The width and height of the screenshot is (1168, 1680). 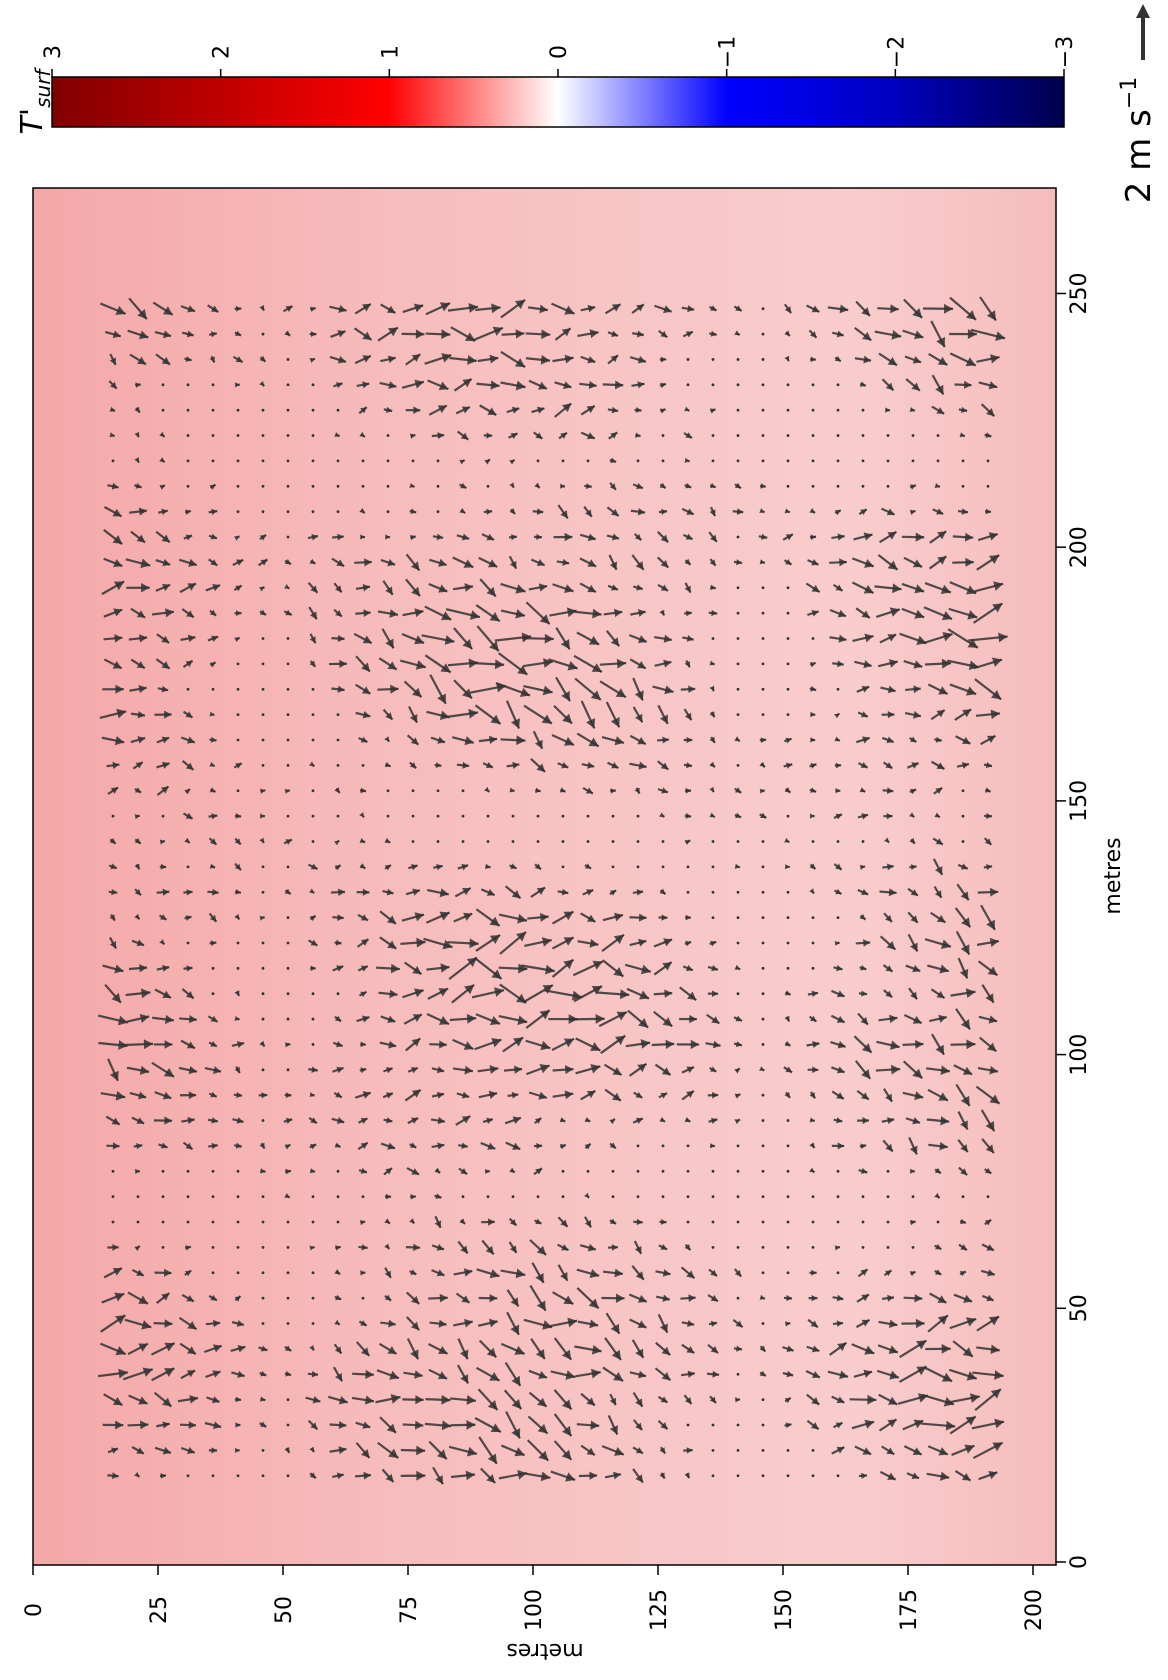 What do you see at coordinates (534, 1610) in the screenshot?
I see `x-tick-label: 100` at bounding box center [534, 1610].